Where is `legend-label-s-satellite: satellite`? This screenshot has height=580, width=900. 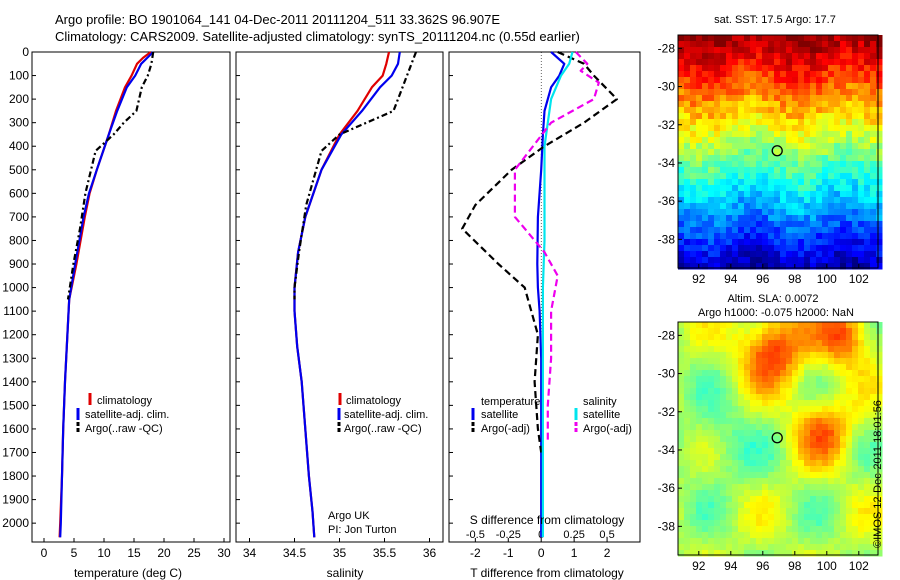 legend-label-s-satellite: satellite is located at coordinates (601, 415).